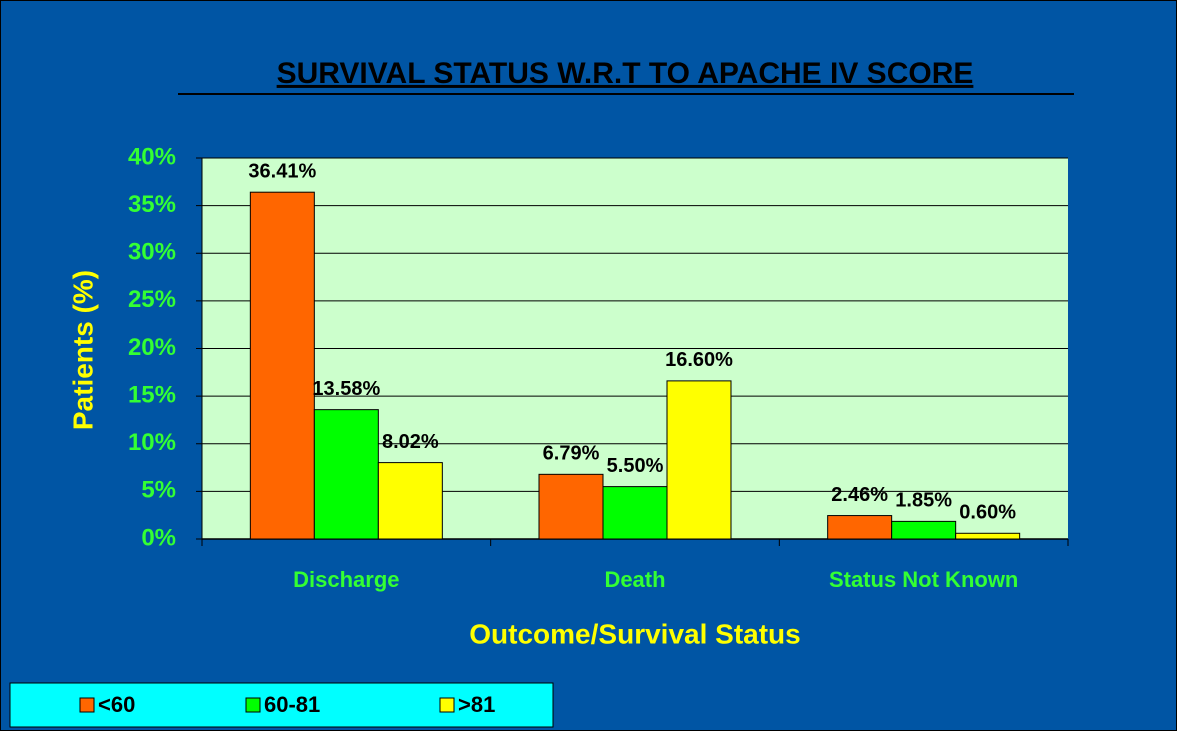 This screenshot has height=731, width=1177. I want to click on legend-label: 60-81, so click(292, 704).